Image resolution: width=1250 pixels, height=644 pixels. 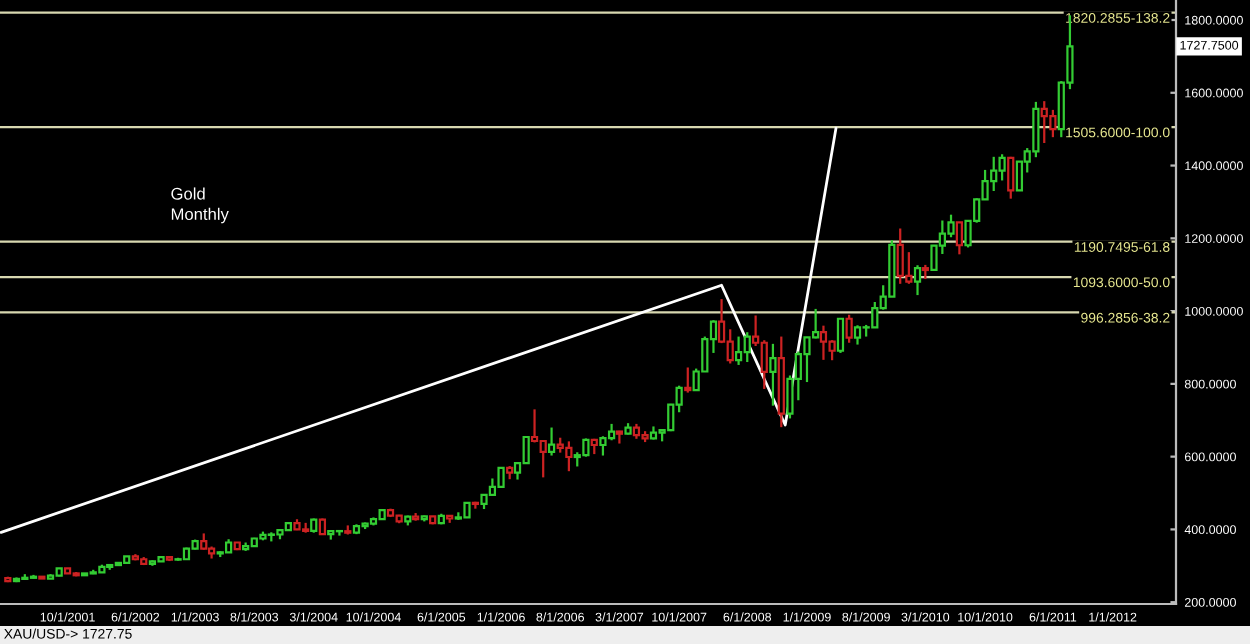 What do you see at coordinates (200, 205) in the screenshot?
I see `annotation: Gold Monthly` at bounding box center [200, 205].